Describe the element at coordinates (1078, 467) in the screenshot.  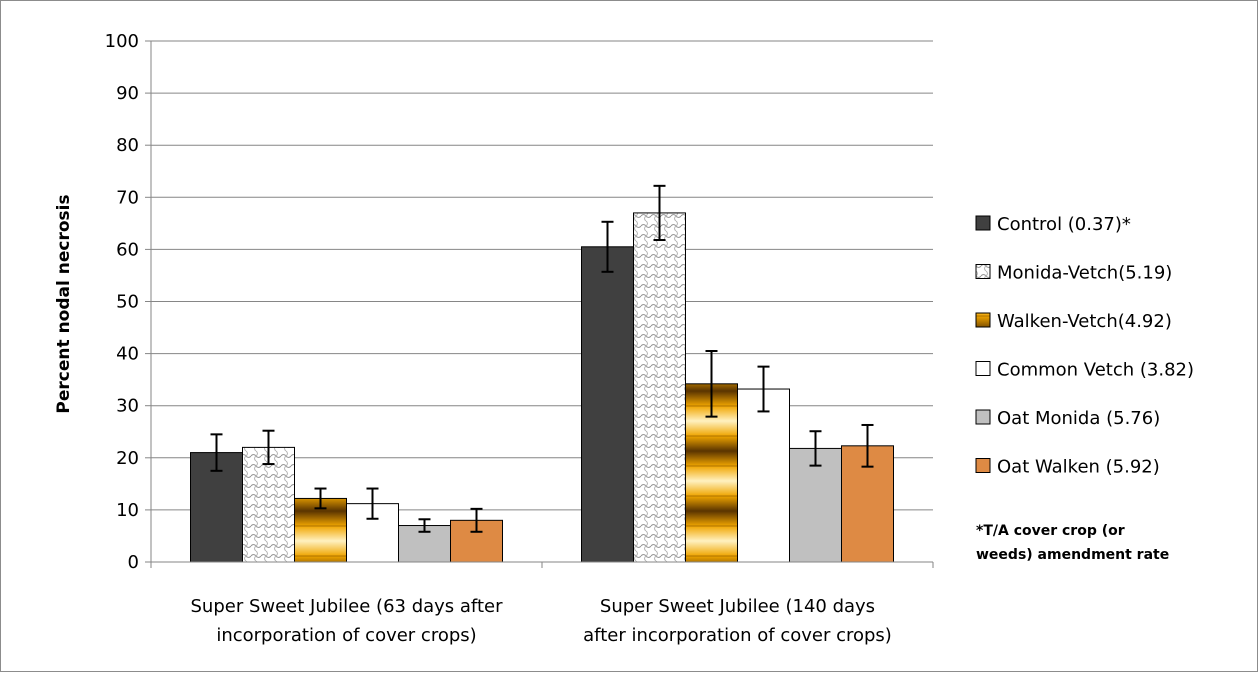
I see `legend-label: Oat Walken (5.92)` at that location.